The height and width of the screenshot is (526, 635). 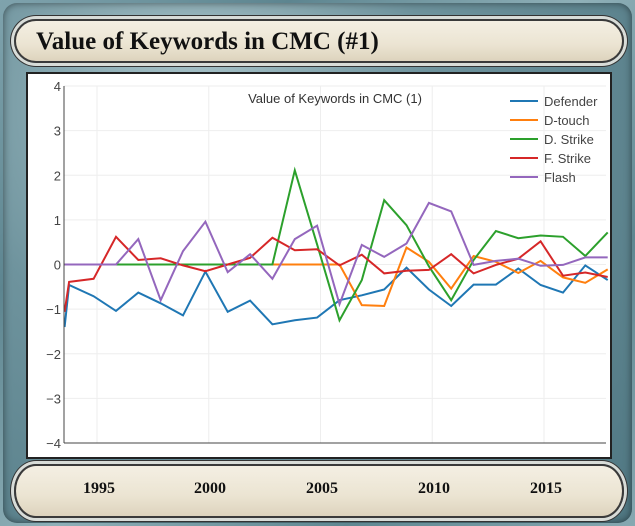 I want to click on legend-label: D-touch, so click(x=567, y=120).